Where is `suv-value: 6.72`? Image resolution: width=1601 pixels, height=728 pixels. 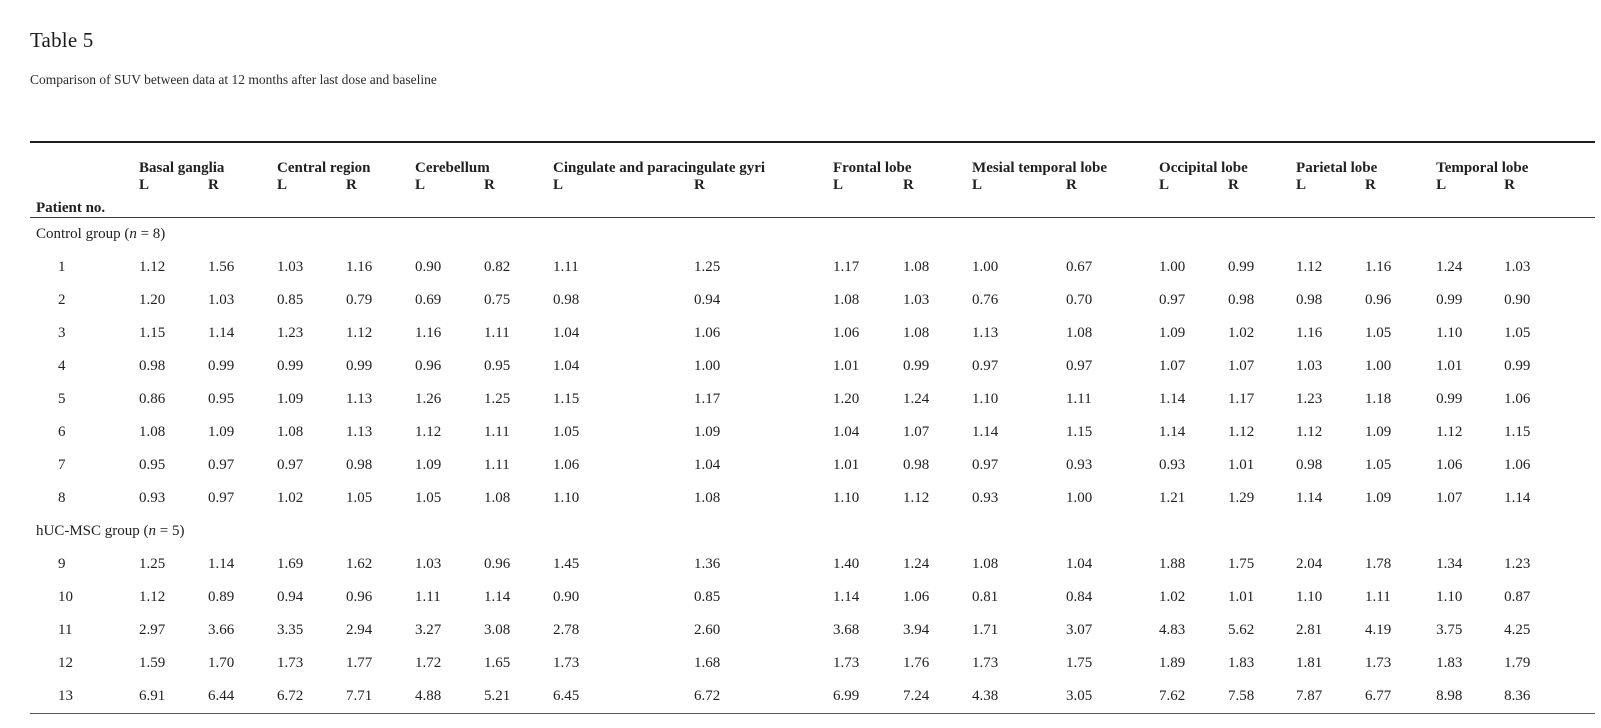
suv-value: 6.72 is located at coordinates (762, 697).